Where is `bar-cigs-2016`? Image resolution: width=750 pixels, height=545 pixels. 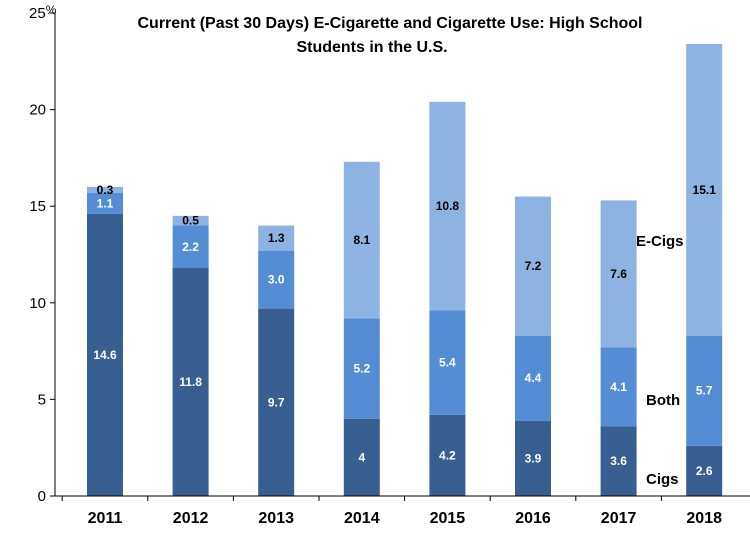 bar-cigs-2016 is located at coordinates (533, 458).